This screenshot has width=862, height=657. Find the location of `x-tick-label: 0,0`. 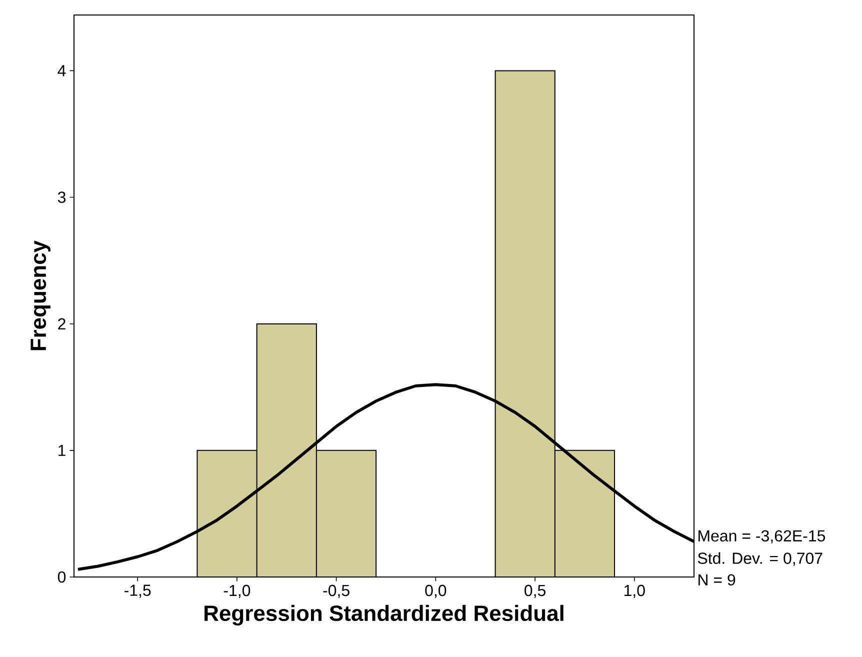

x-tick-label: 0,0 is located at coordinates (435, 591).